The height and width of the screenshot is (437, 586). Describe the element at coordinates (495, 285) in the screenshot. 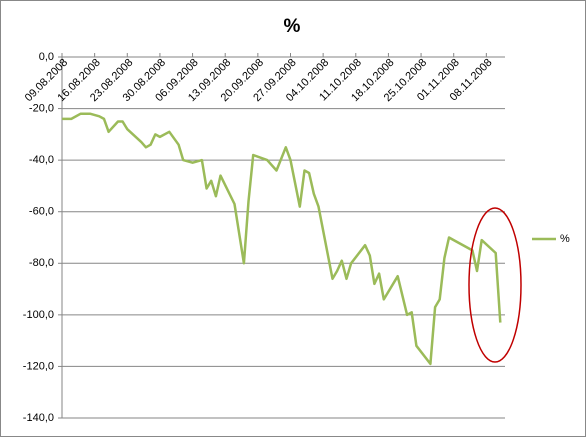

I see `highlight-ellipse` at that location.